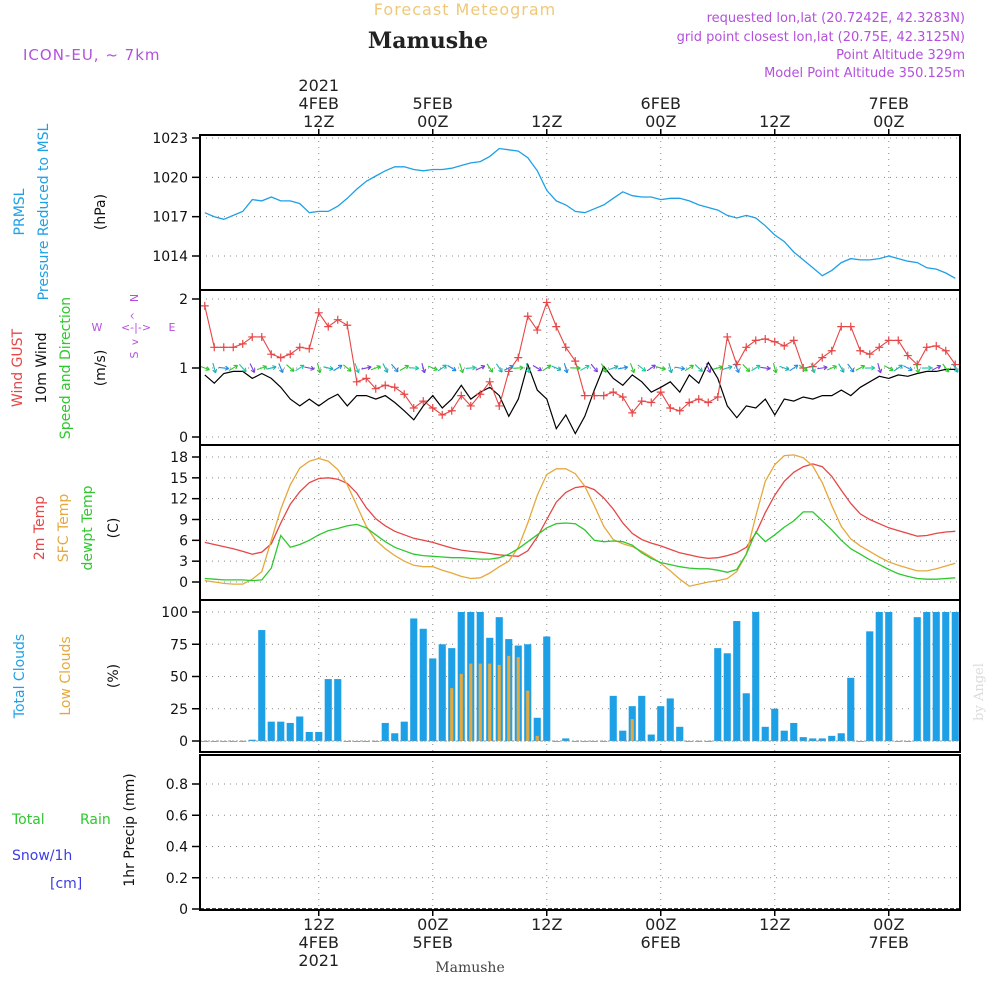 This screenshot has width=1000, height=1004. Describe the element at coordinates (20, 676) in the screenshot. I see `clouds-label-1: Total Clouds` at that location.